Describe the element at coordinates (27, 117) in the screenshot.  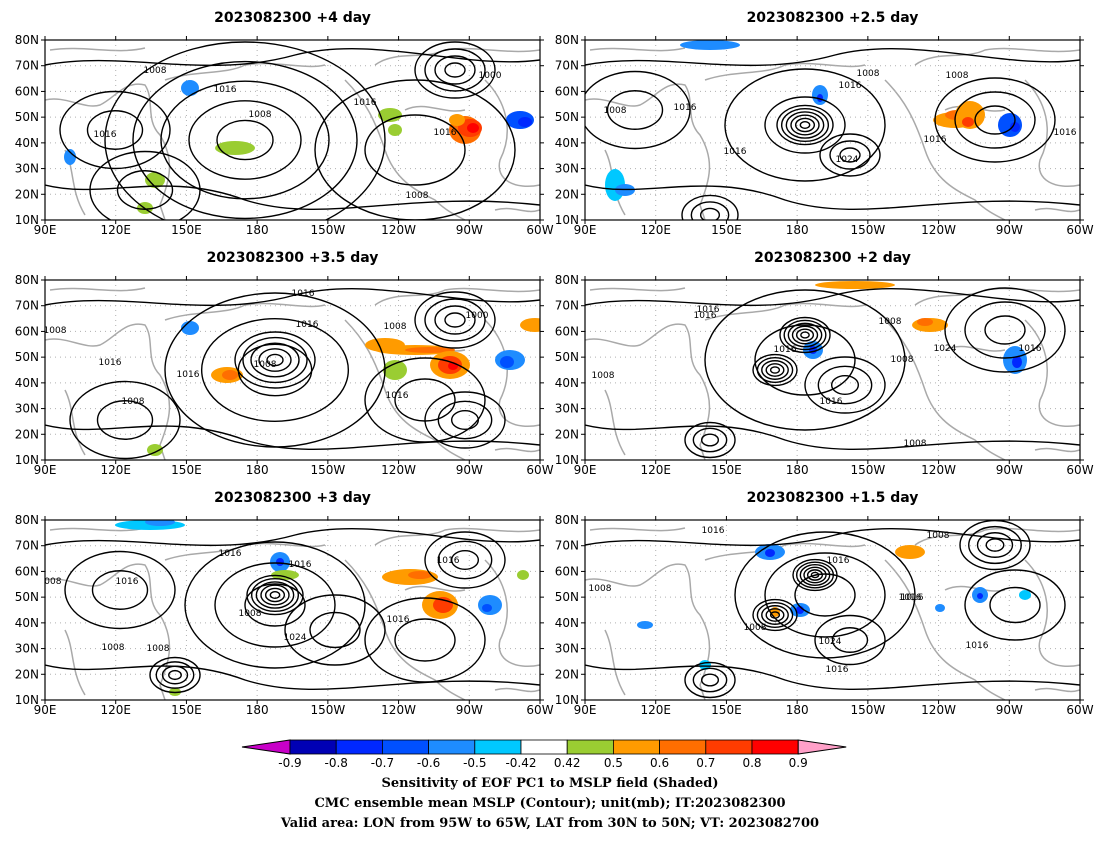
I see `lat-tick-label: 50N` at that location.